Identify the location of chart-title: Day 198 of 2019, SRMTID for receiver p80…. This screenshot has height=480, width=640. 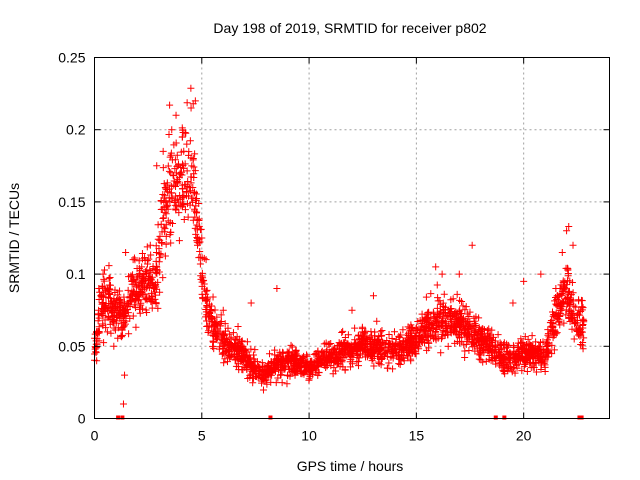
(349, 28).